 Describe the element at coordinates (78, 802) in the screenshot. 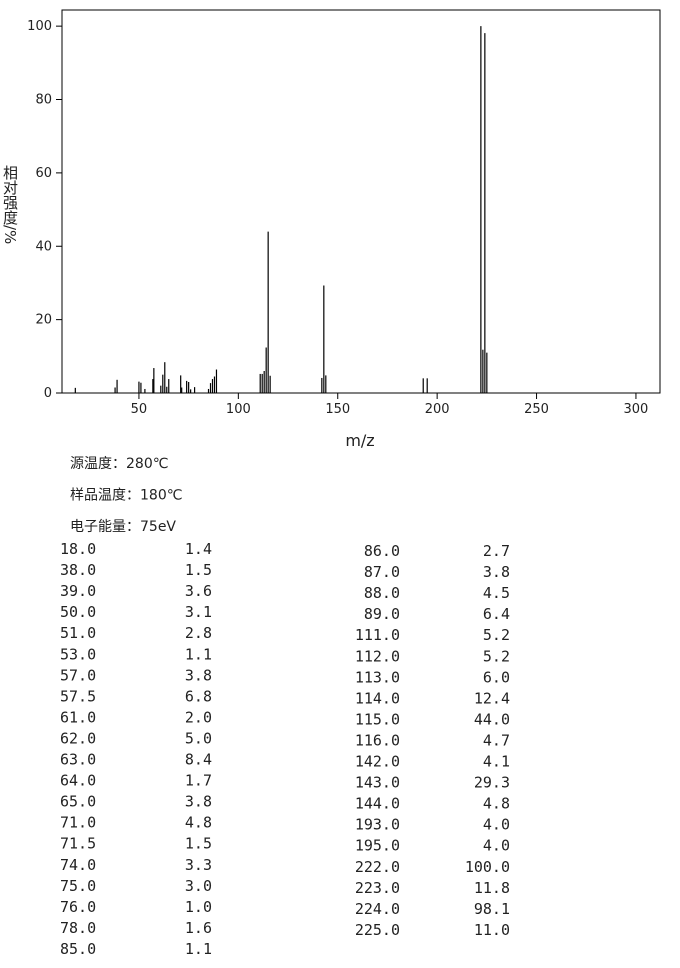

I see `table-mass: 65.0` at that location.